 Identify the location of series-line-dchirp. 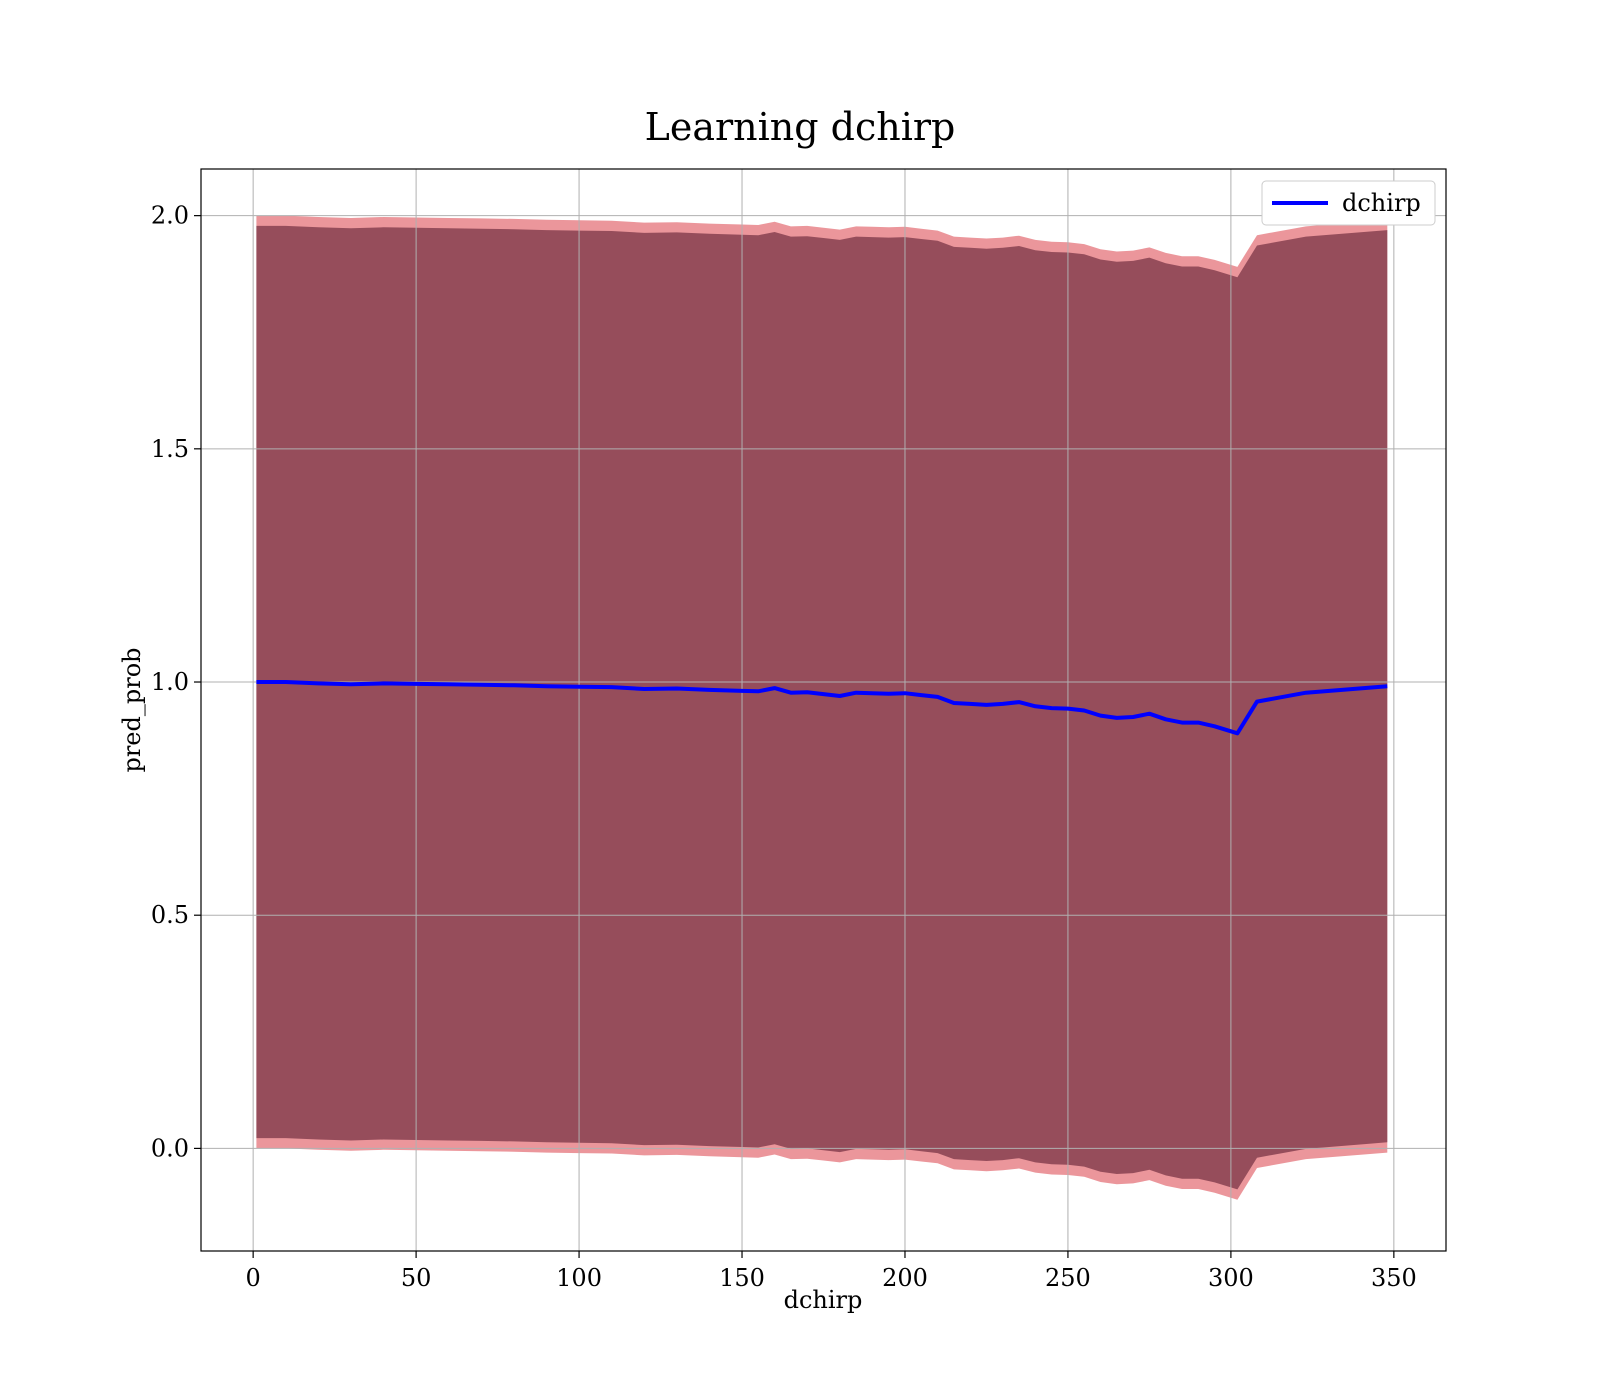
(822, 708).